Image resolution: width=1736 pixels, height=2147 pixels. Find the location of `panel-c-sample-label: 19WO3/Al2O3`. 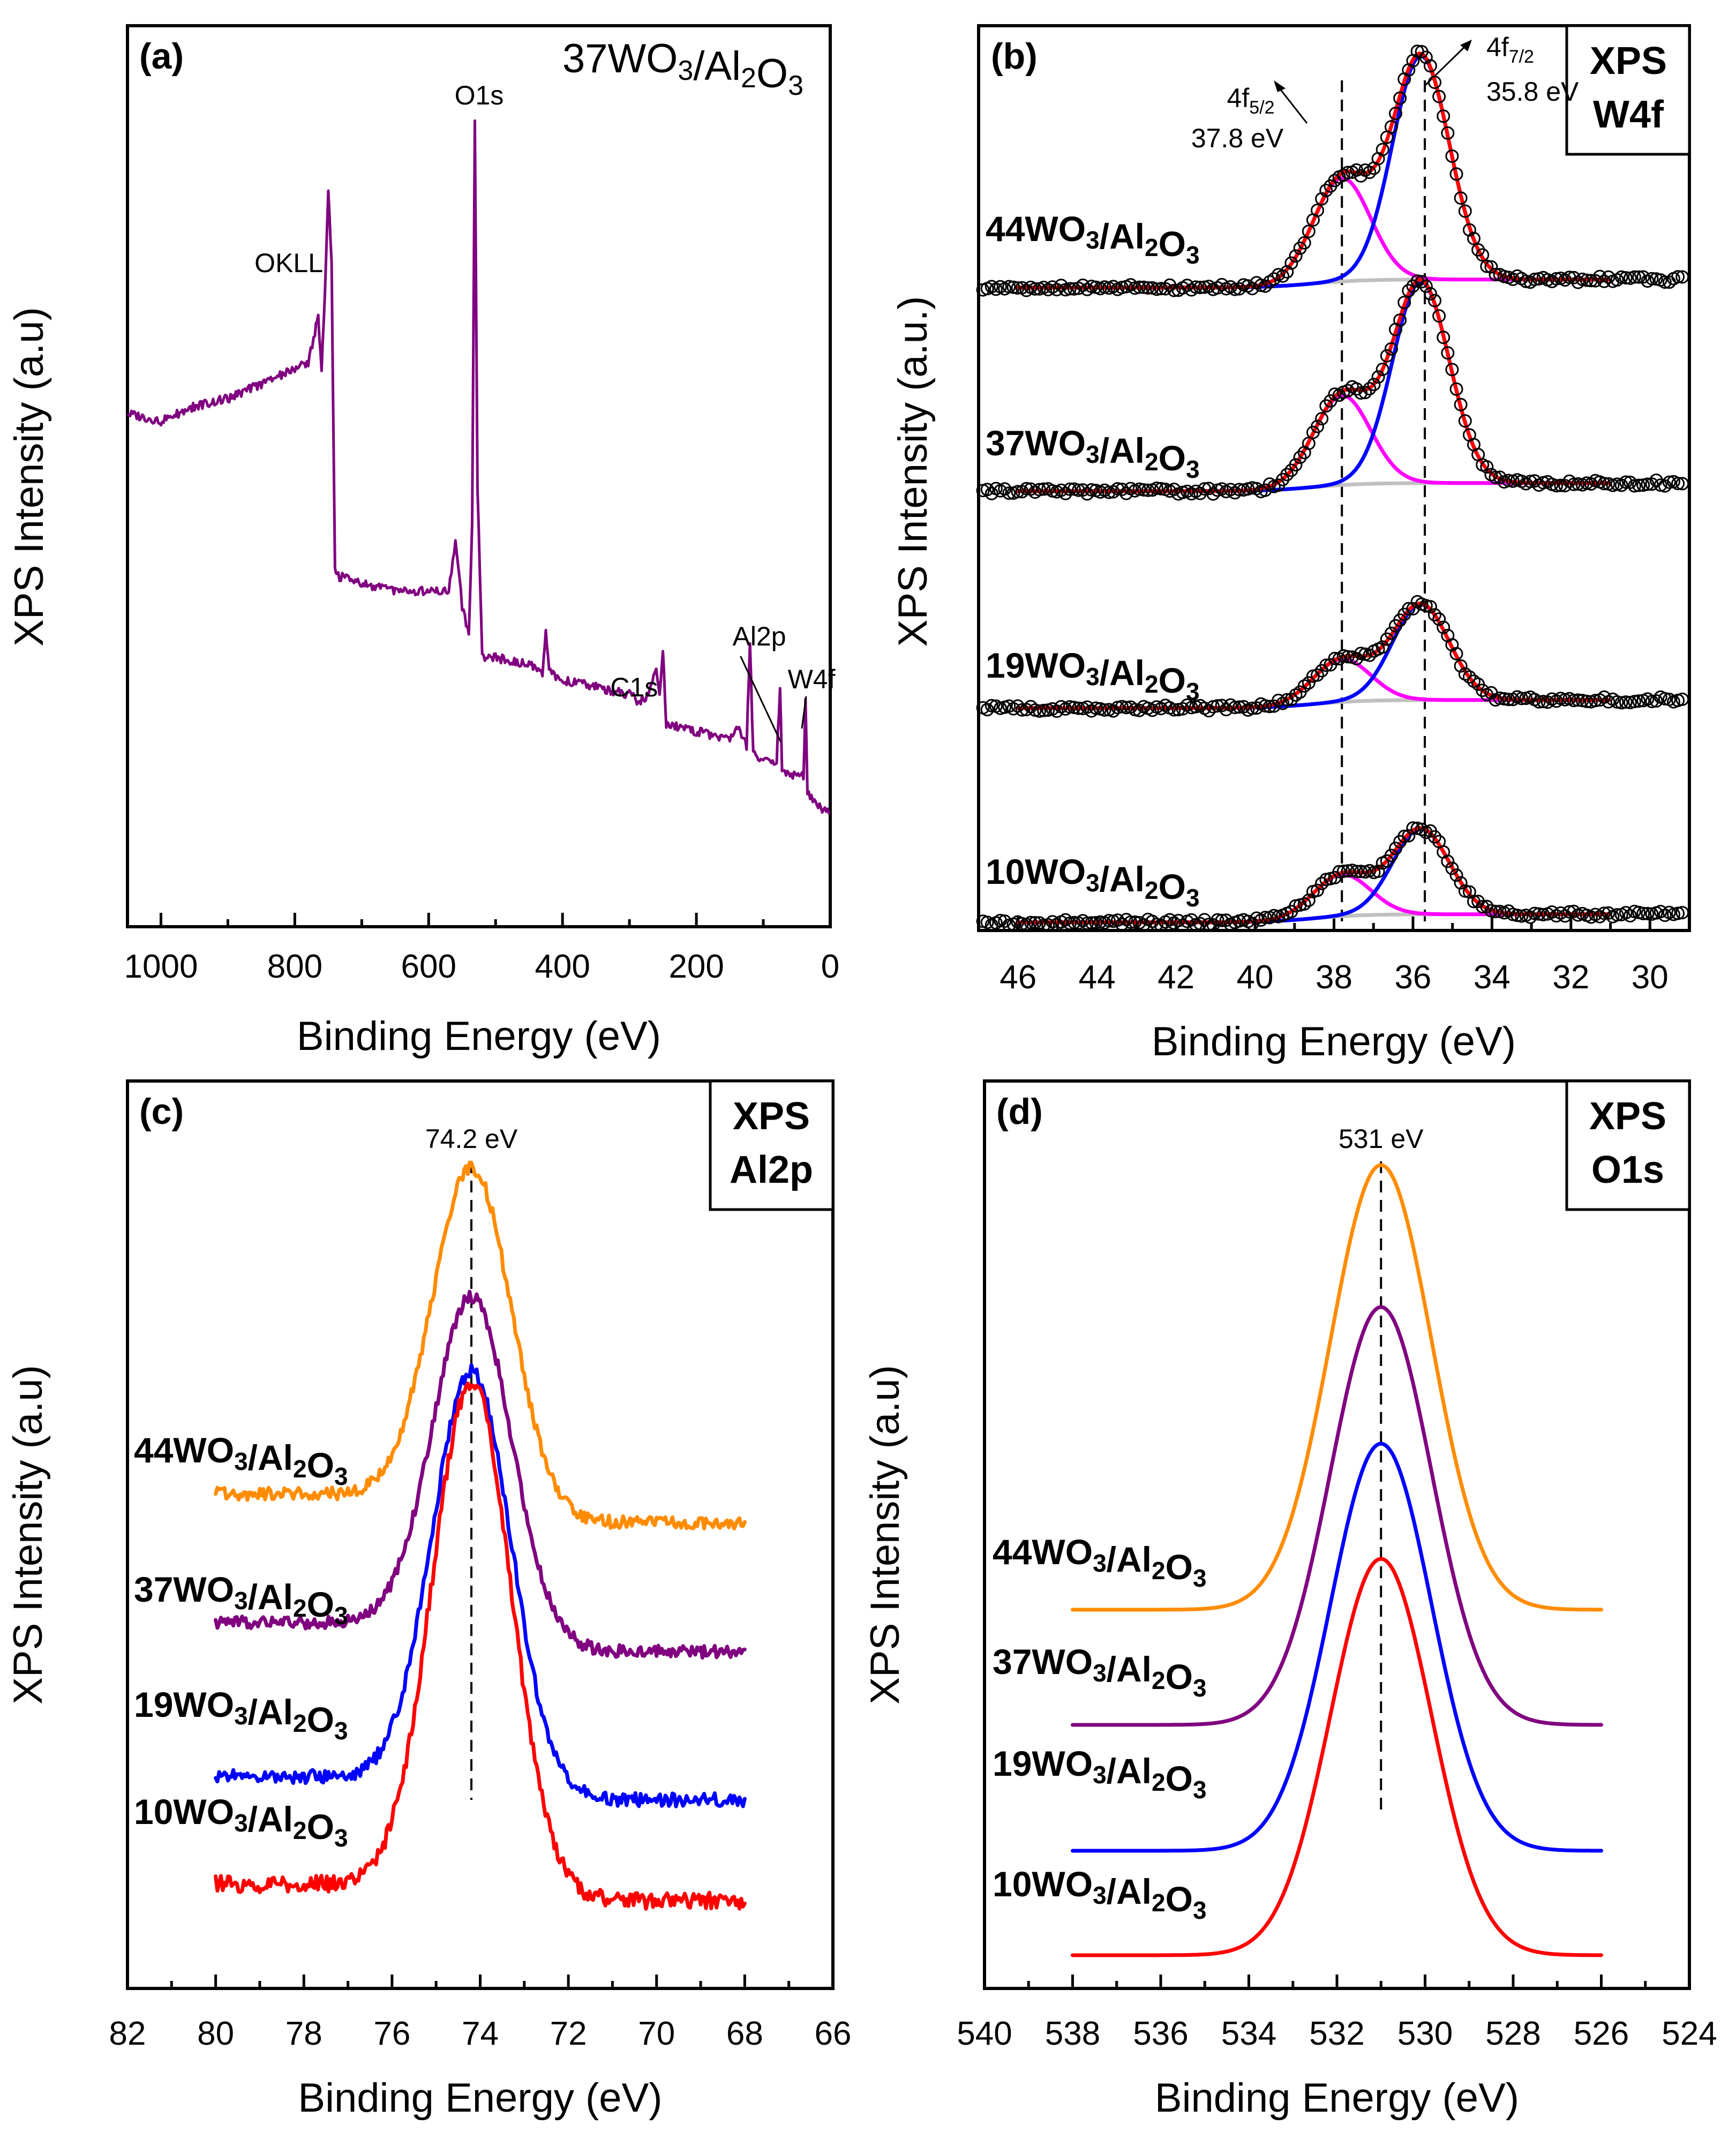

panel-c-sample-label: 19WO3/Al2O3 is located at coordinates (241, 1715).